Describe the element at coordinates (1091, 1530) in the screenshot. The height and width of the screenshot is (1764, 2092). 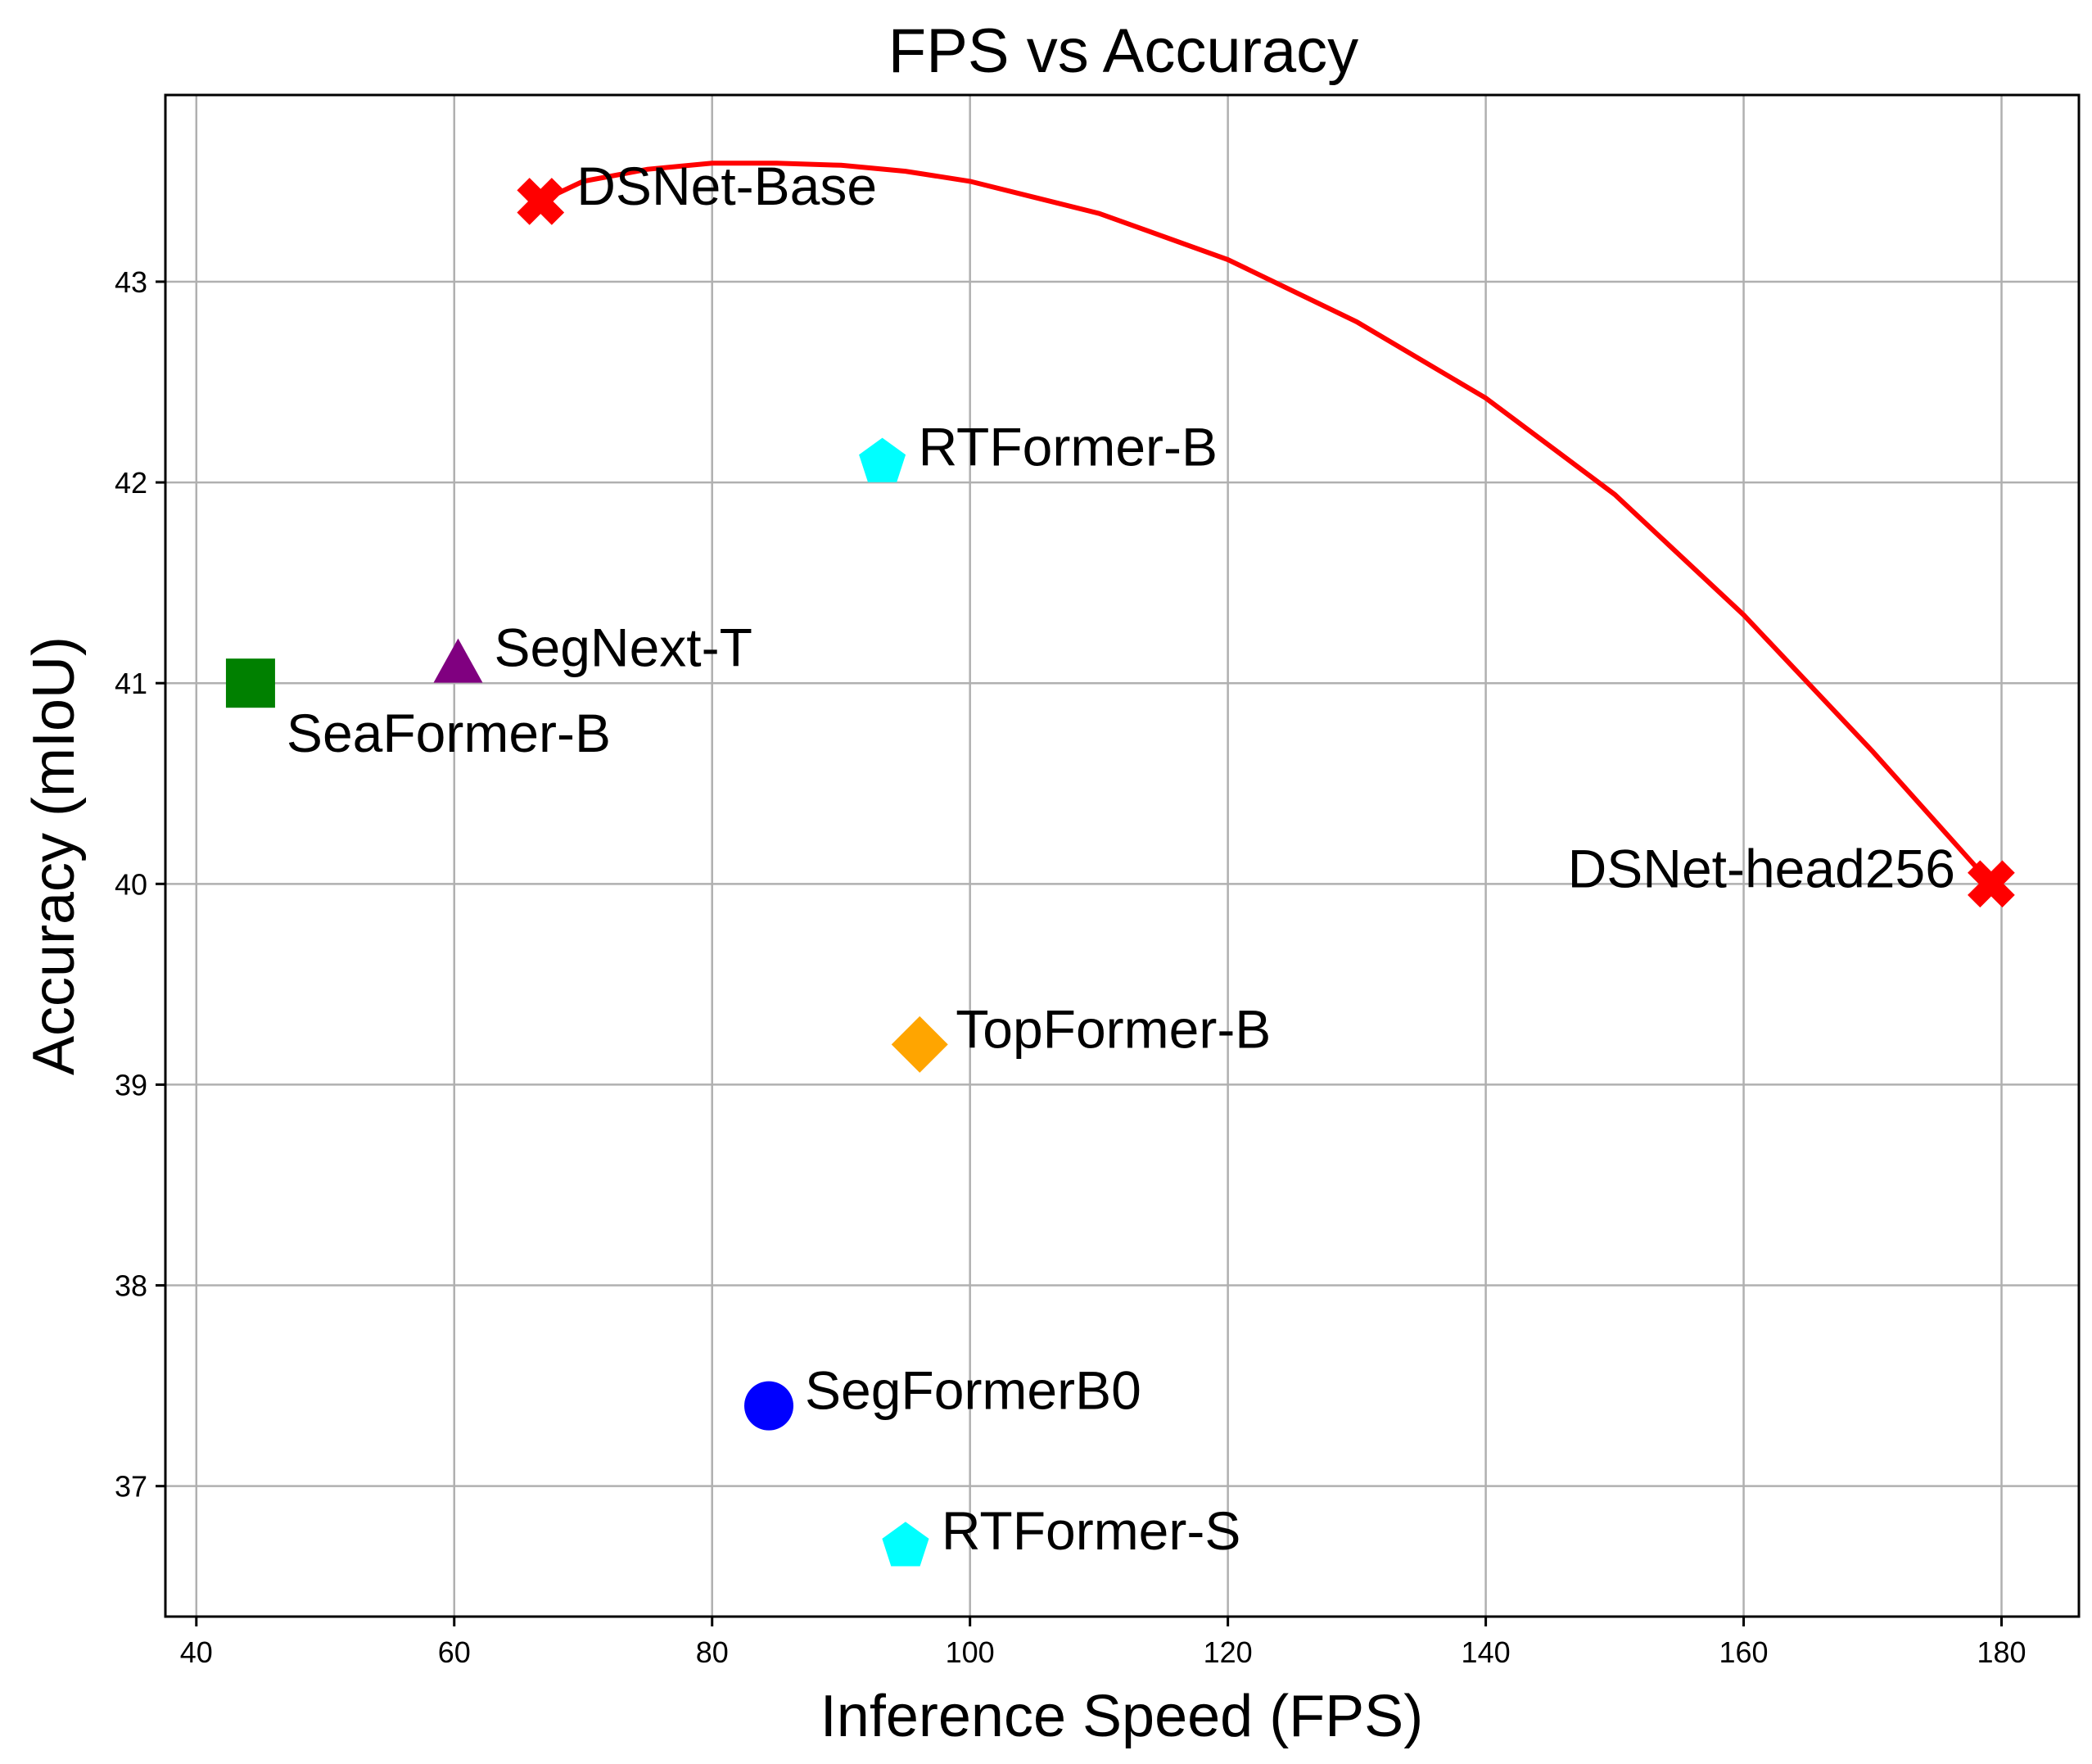
I see `point-label-rtformer-s: RTFormer-S` at that location.